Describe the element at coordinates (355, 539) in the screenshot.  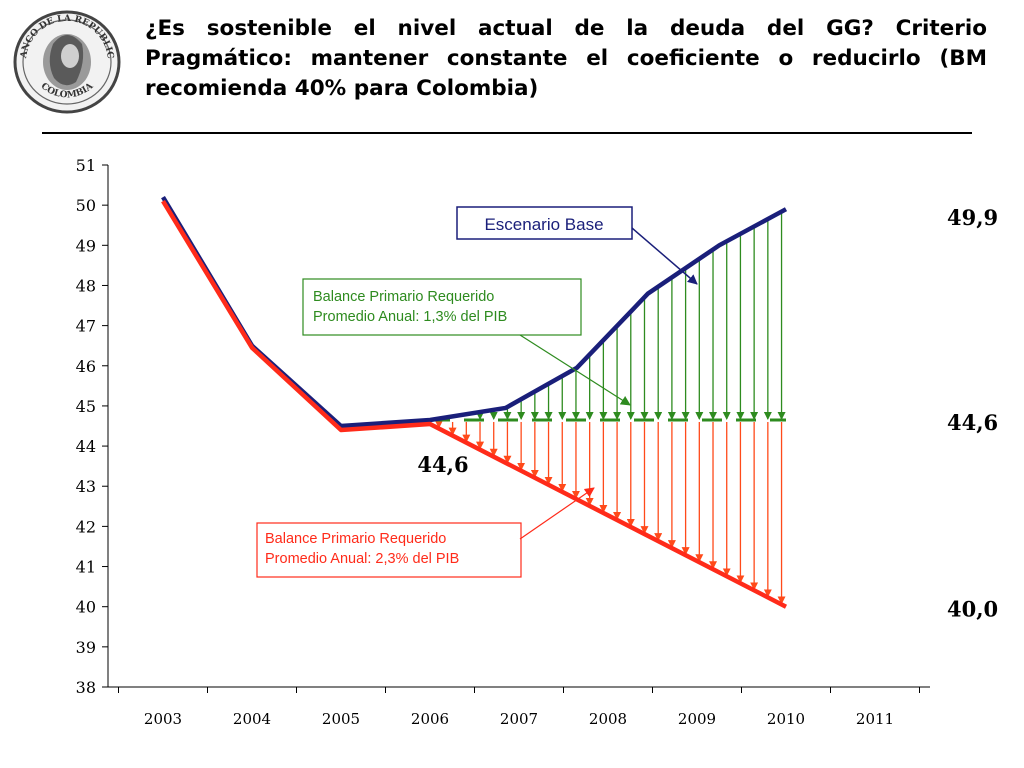
I see `red-balance-label: Balance Primario Requerido` at that location.